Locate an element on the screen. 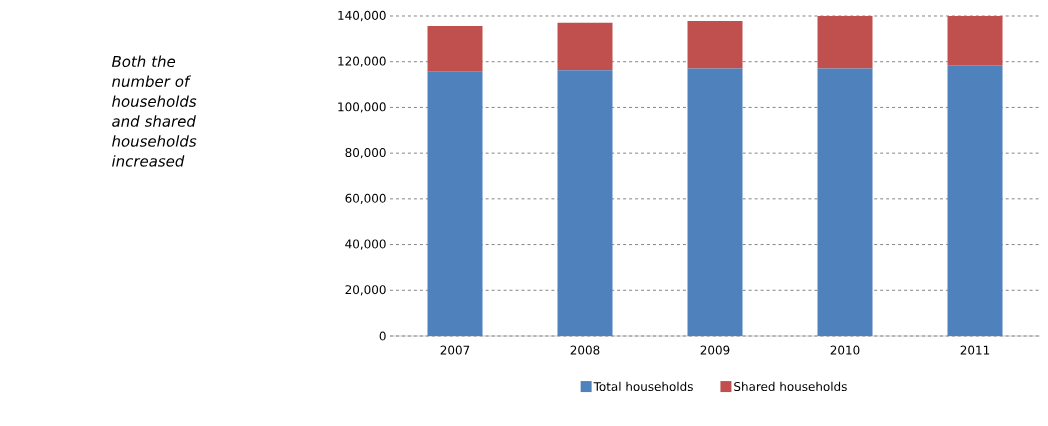 Image resolution: width=1048 pixels, height=426 pixels. y-tick-label: 100,000 is located at coordinates (362, 107).